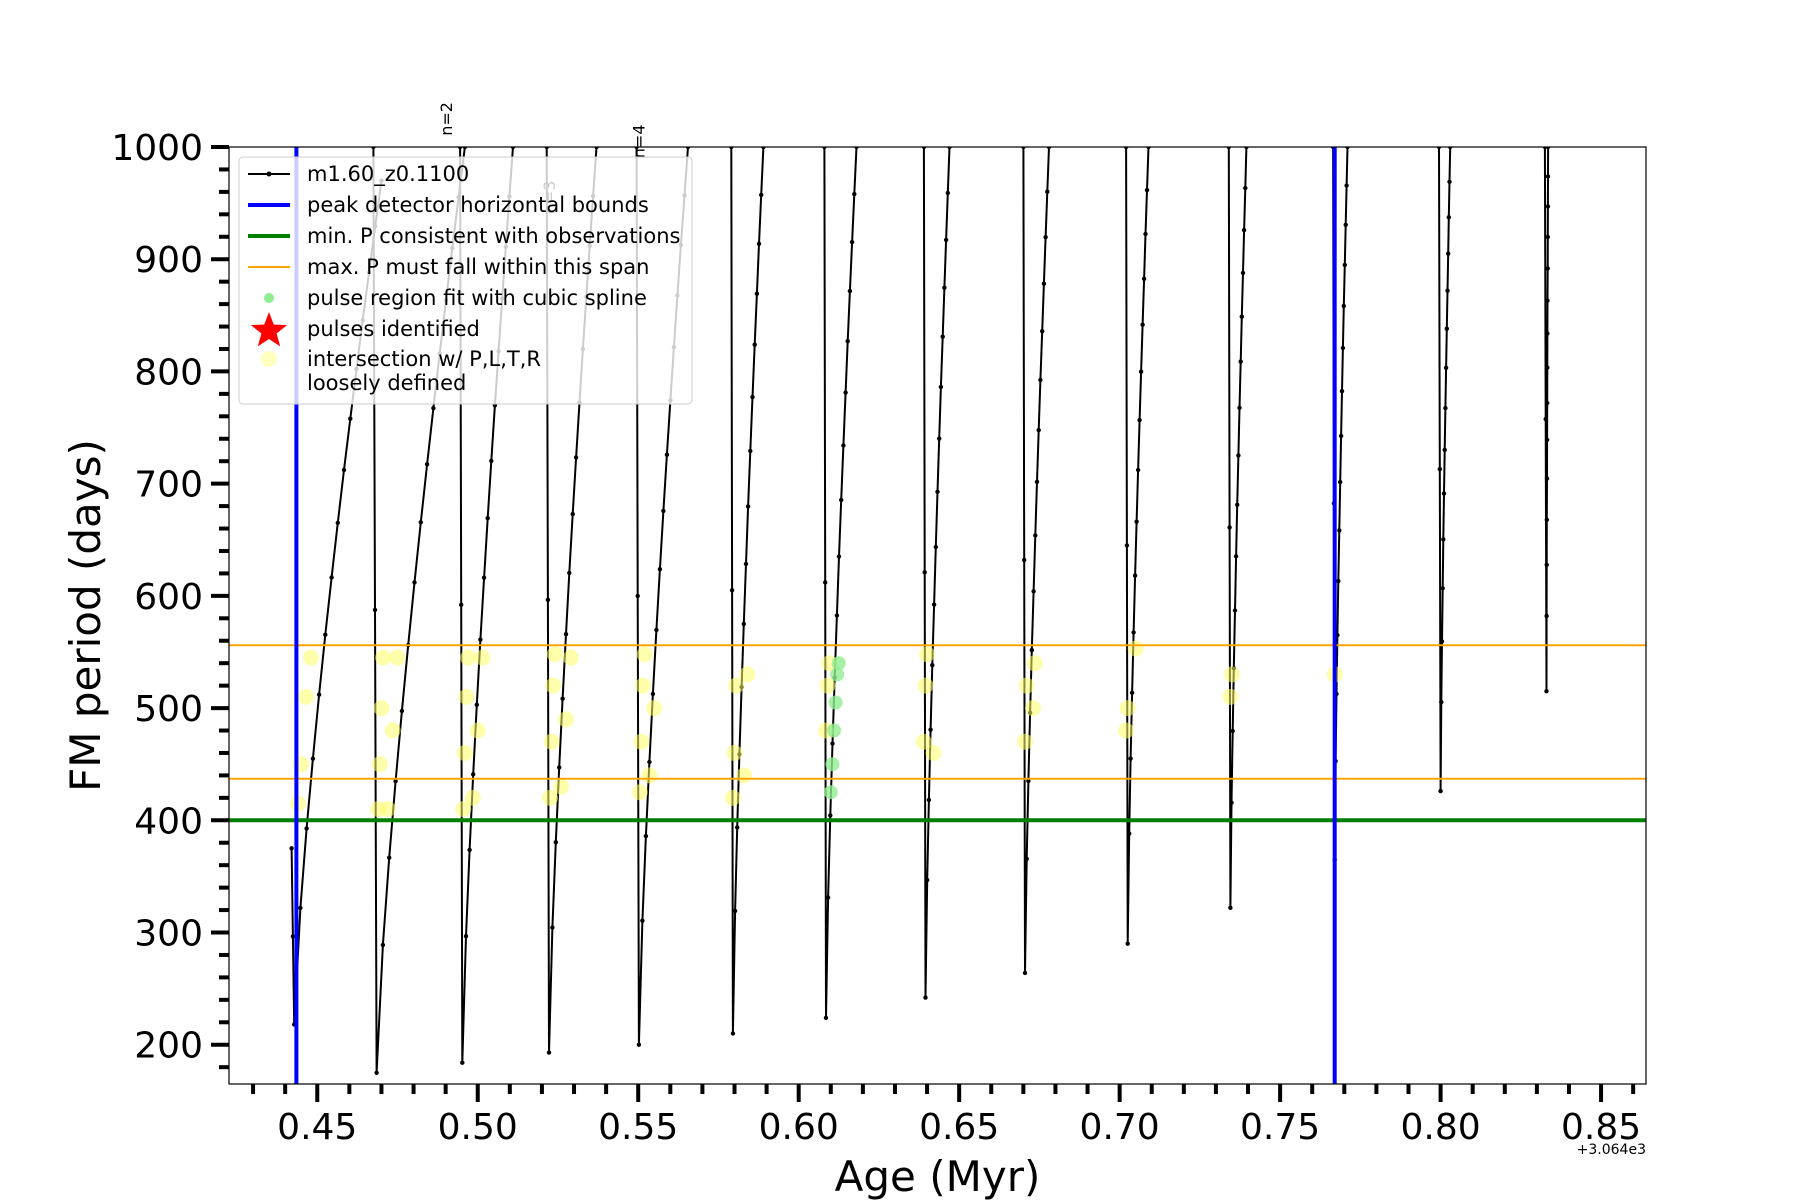  I want to click on annotation-label-1: n=2, so click(446, 119).